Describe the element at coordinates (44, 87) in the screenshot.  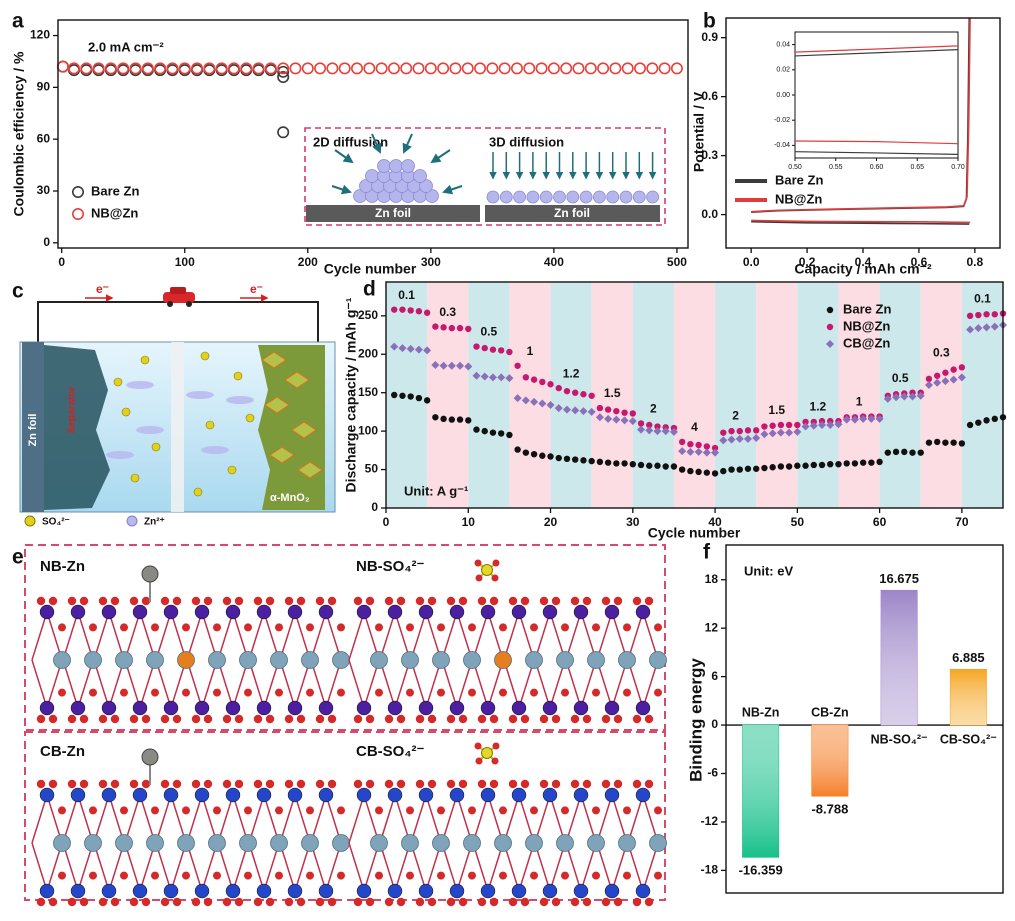
I see `y-tick-label: 90` at that location.